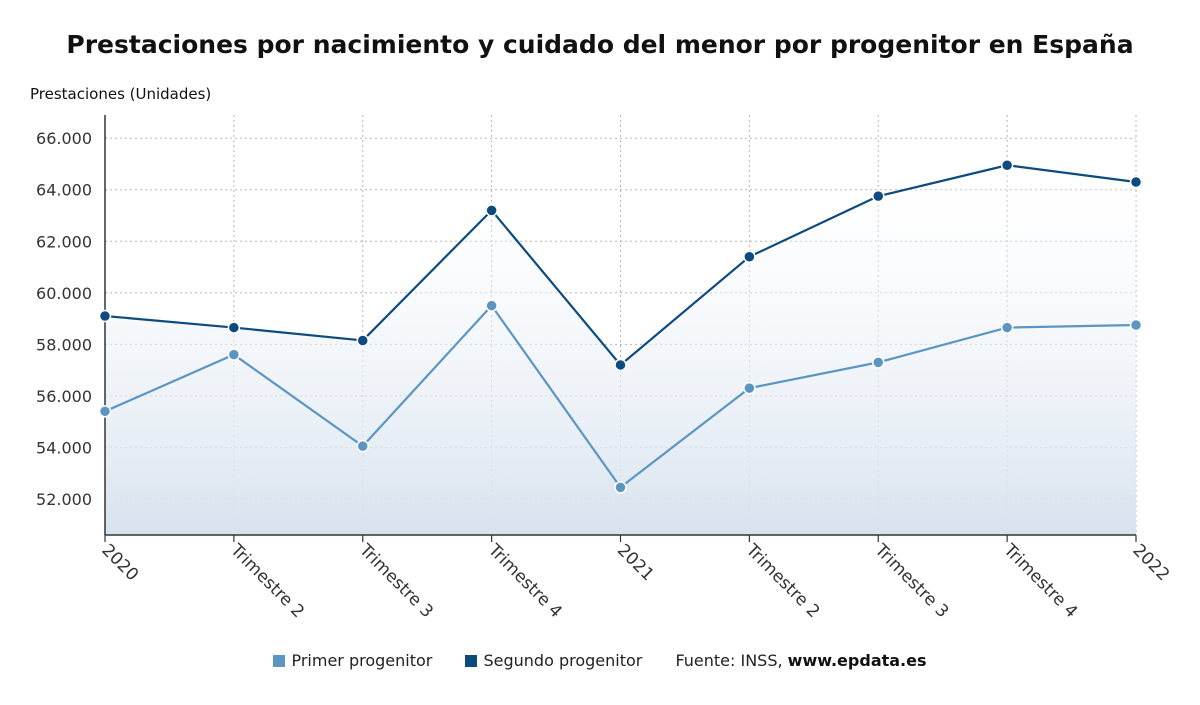 The image size is (1200, 705). What do you see at coordinates (1040, 581) in the screenshot?
I see `x-tick-label-7: Trimestre 4` at bounding box center [1040, 581].